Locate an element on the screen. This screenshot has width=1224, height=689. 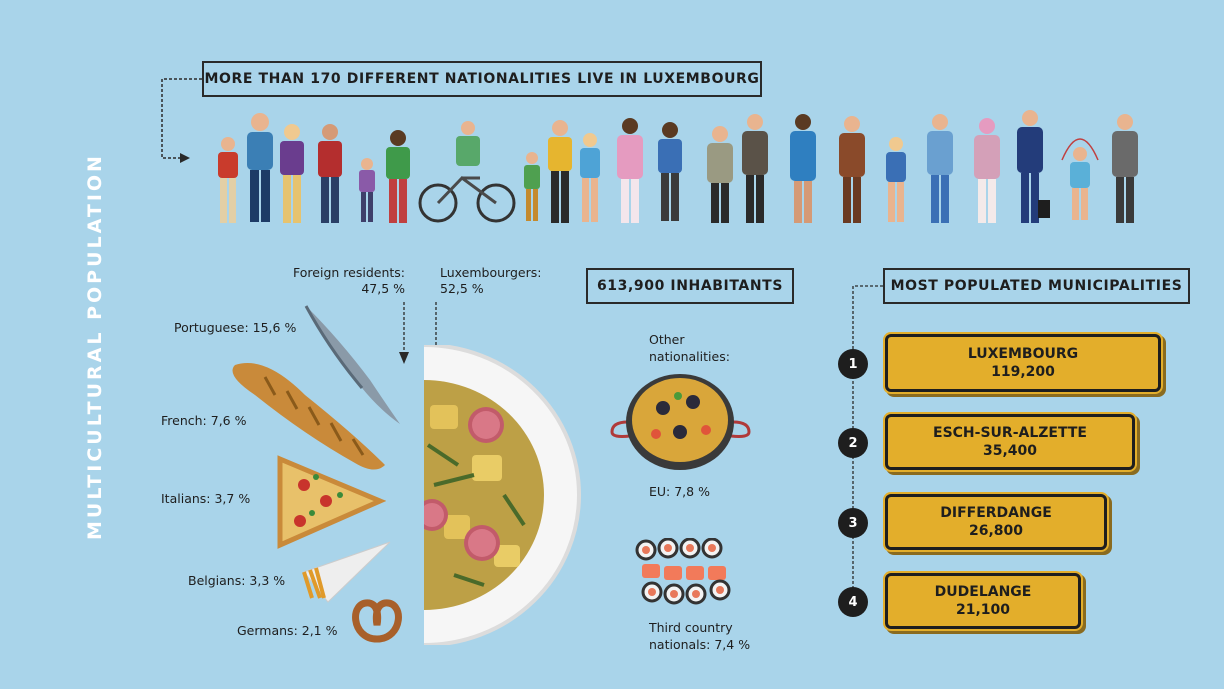
municipality-name: LUXEMBOURG is located at coordinates (1023, 354).